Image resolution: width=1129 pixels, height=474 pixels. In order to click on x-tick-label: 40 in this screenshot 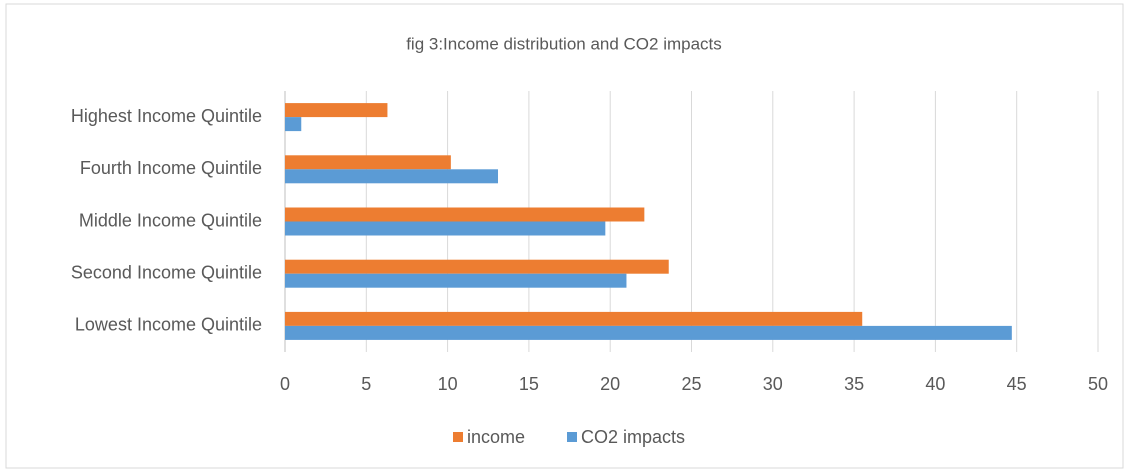, I will do `click(935, 384)`.